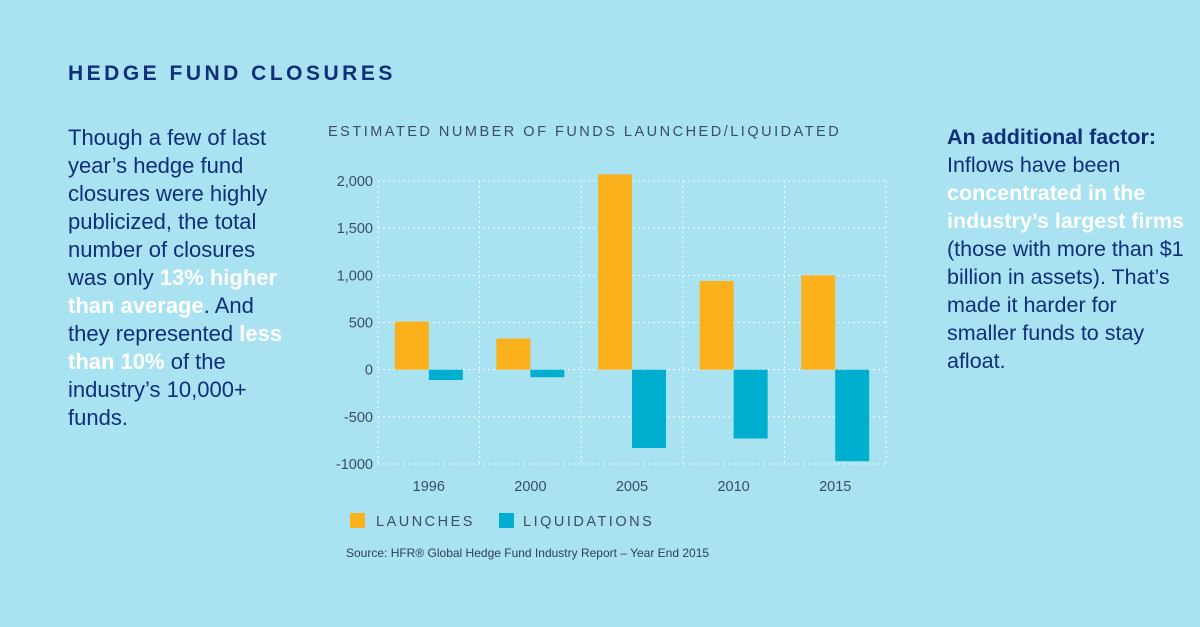 The image size is (1200, 627). I want to click on x-tick-label: 2015, so click(835, 487).